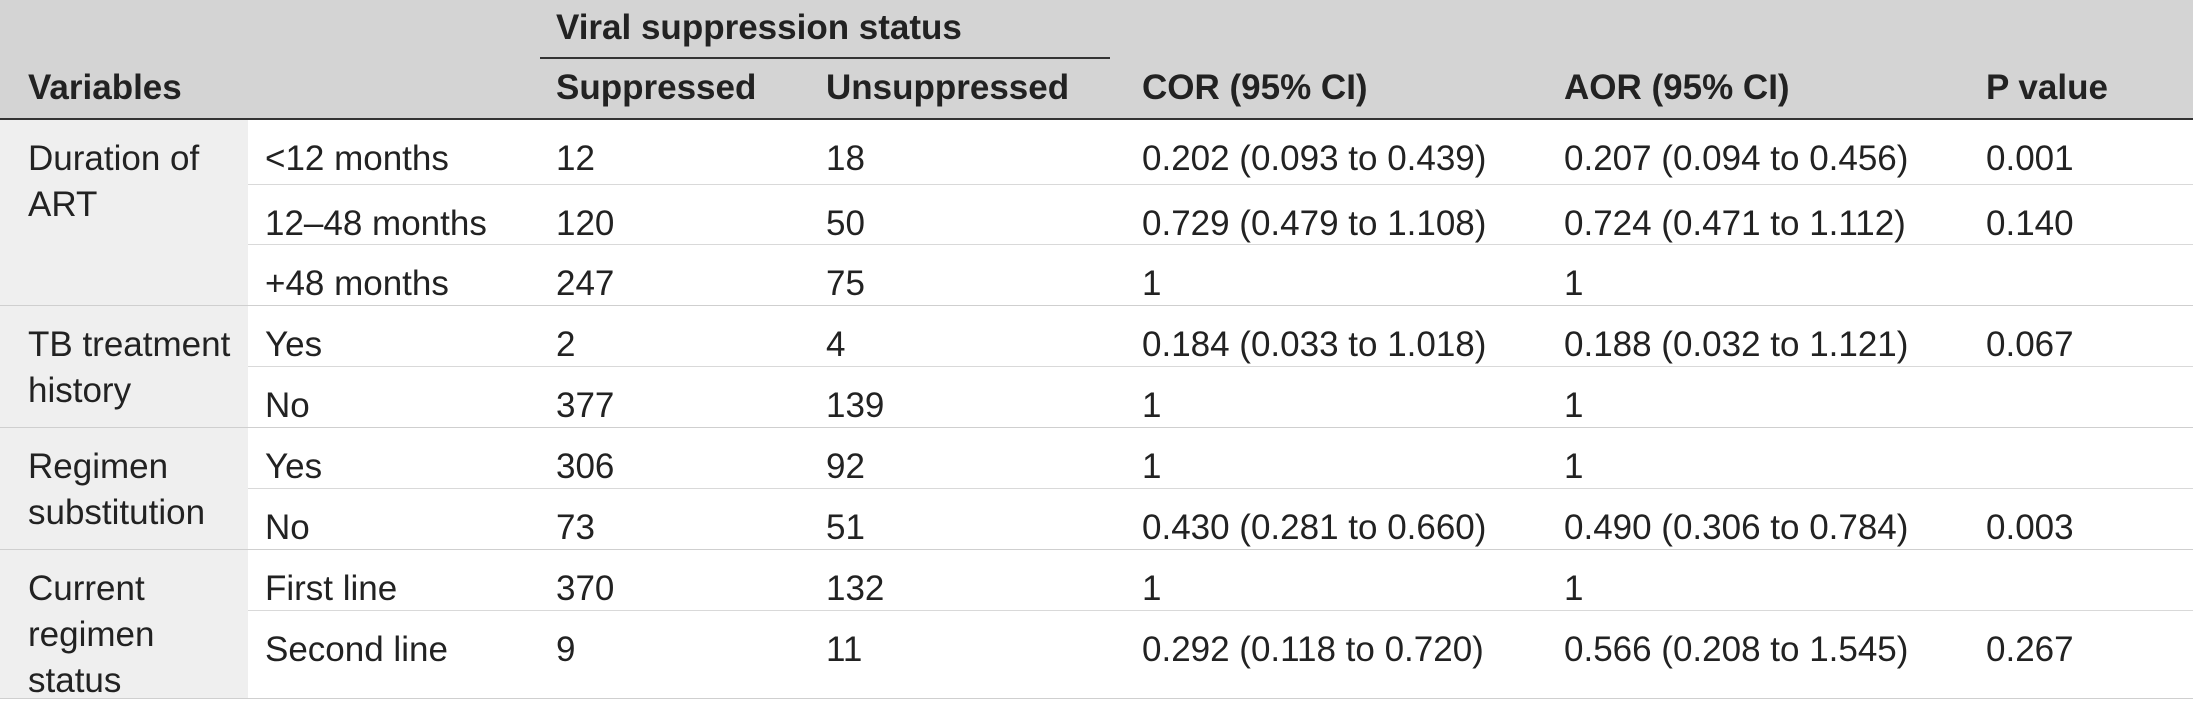 The width and height of the screenshot is (2193, 704). Describe the element at coordinates (855, 405) in the screenshot. I see `unsuppressed-cell: 139` at that location.